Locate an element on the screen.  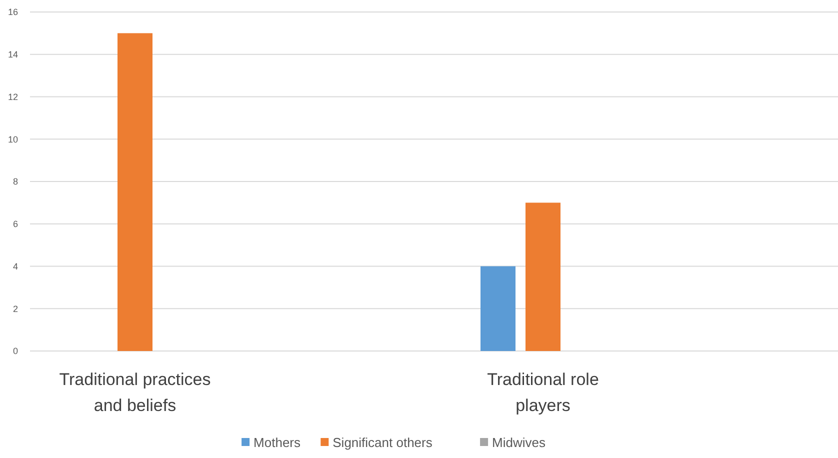
x-tick-label: Traditional role players is located at coordinates (543, 392).